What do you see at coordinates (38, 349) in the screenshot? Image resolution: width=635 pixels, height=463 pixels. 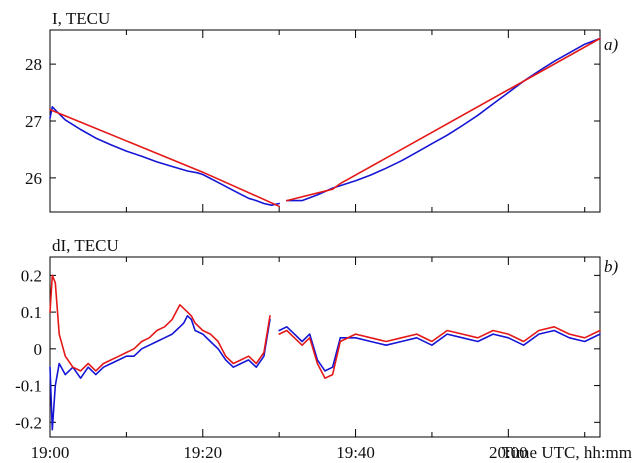 I see `panel-b-ytick-label: 0` at bounding box center [38, 349].